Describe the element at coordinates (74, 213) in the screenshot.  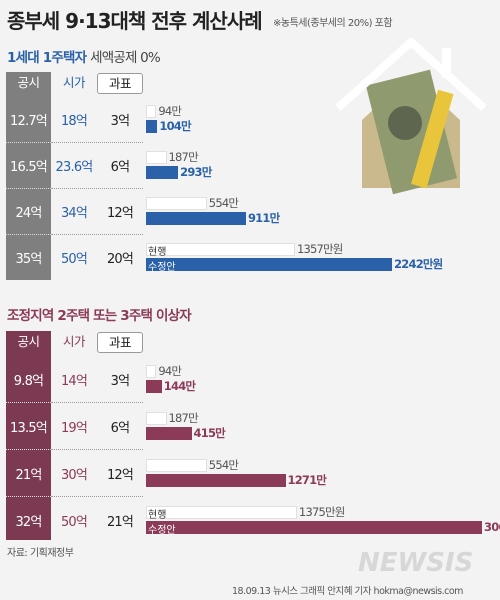
I see `row-siga: 34억` at that location.